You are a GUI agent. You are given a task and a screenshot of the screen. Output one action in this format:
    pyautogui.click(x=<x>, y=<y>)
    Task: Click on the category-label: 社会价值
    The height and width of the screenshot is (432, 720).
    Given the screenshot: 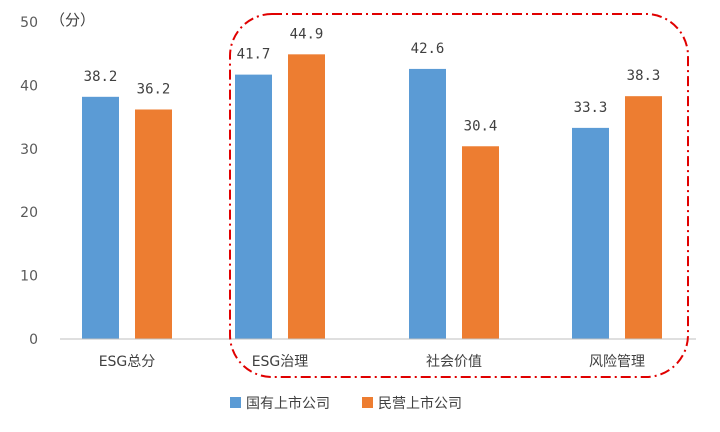 What is the action you would take?
    pyautogui.click(x=454, y=362)
    